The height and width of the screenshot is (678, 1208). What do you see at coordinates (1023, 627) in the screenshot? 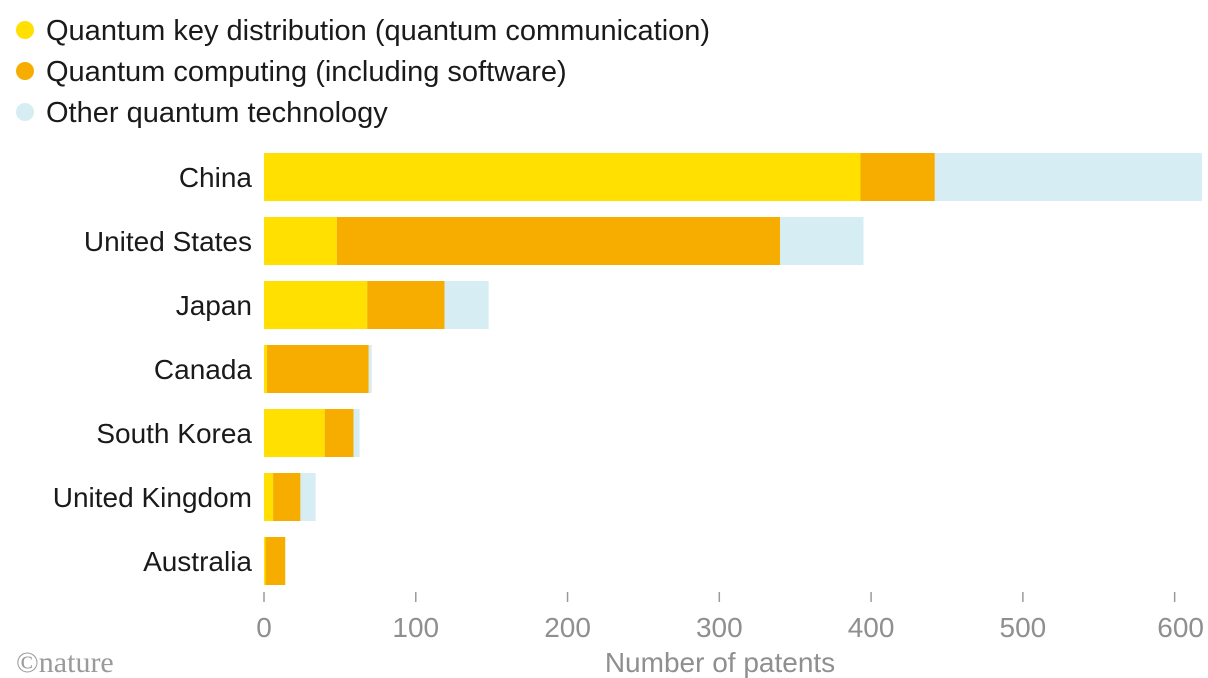
I see `x-tick-label-500: 500` at bounding box center [1023, 627].